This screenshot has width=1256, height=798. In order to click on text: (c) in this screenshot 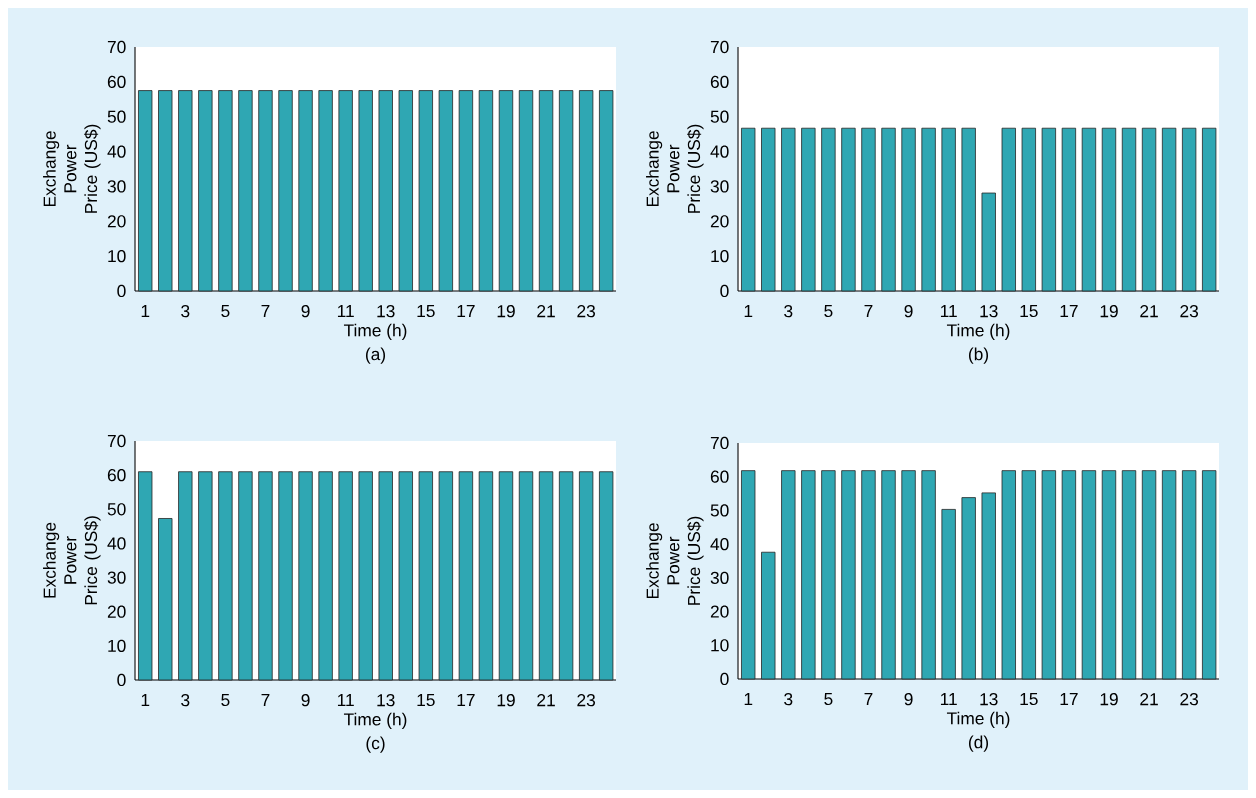, I will do `click(375, 744)`.